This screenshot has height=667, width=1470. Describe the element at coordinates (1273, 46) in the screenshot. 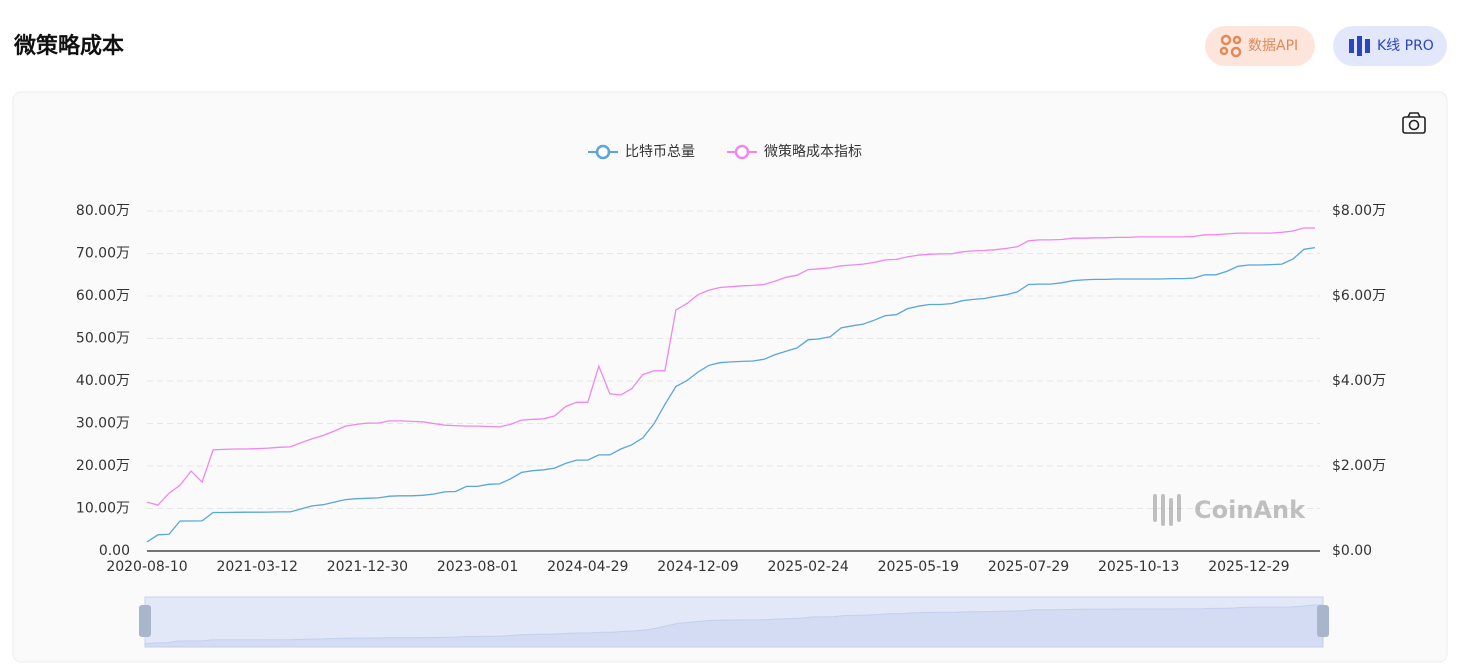

I see `button-label: 数据API` at that location.